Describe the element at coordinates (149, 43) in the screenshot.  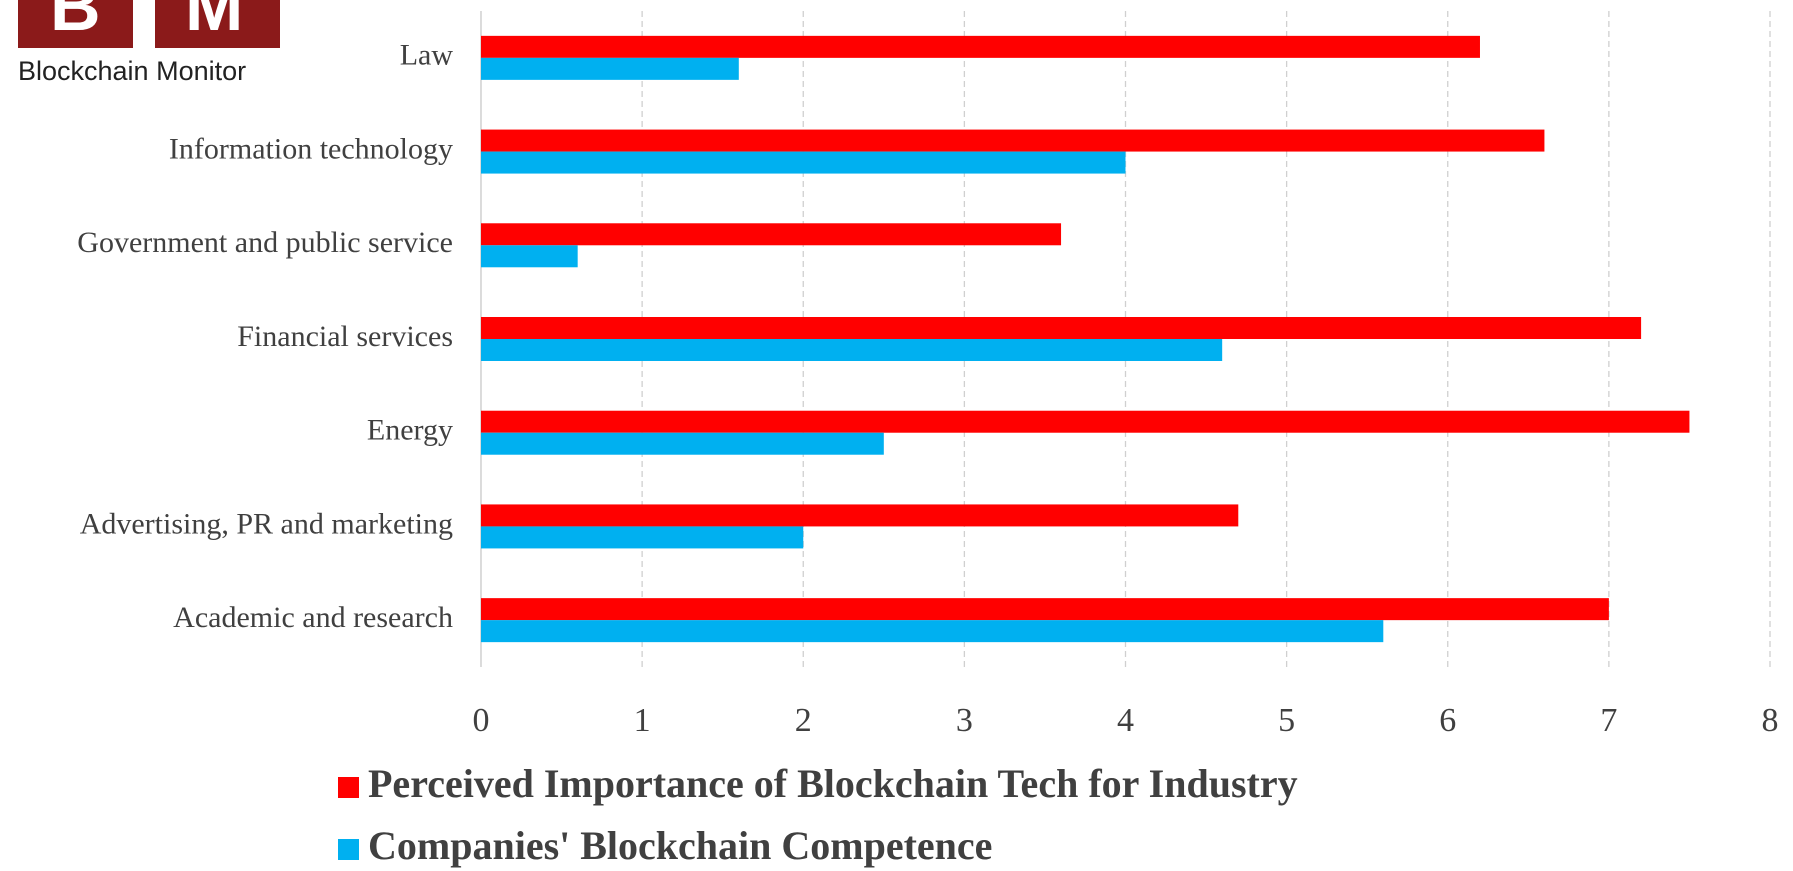
I see `logo: Blockchain Monitor` at that location.